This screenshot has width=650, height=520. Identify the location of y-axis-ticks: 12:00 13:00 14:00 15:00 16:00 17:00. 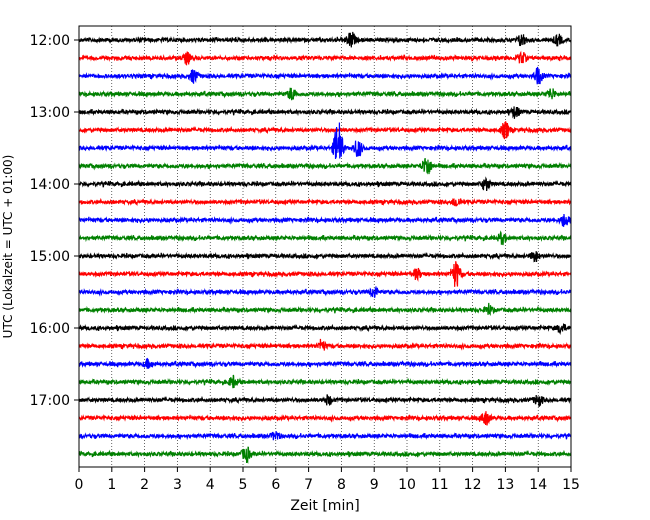
(54, 221).